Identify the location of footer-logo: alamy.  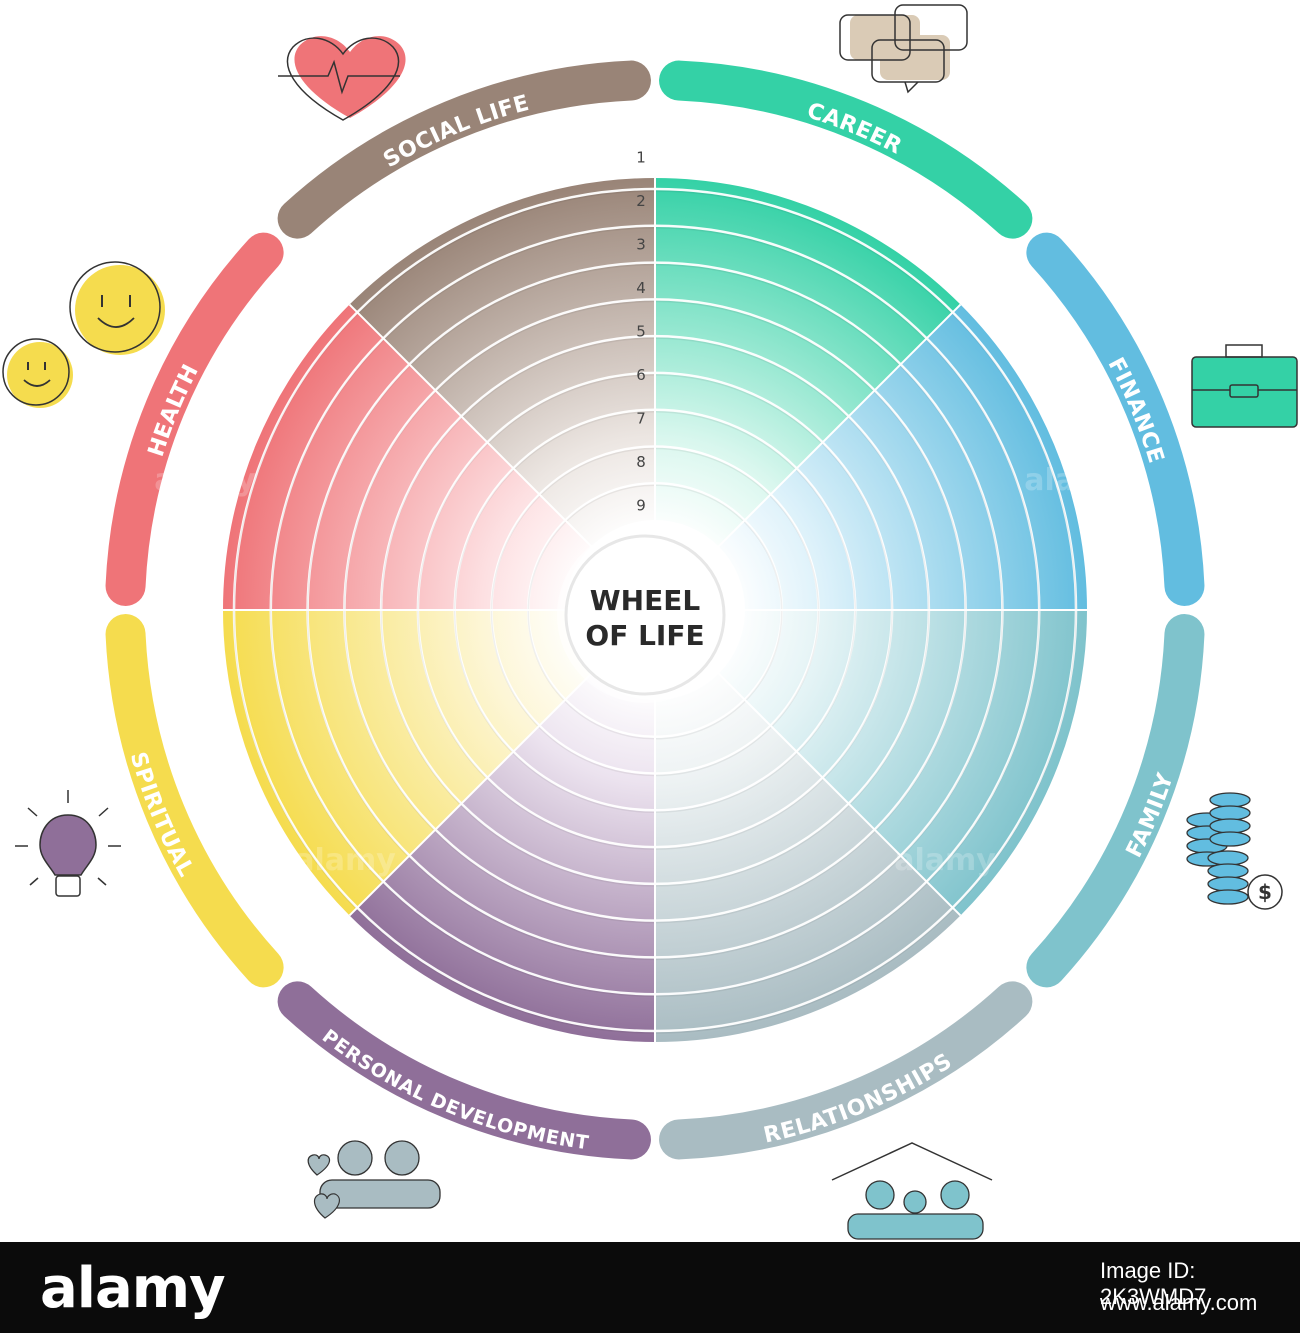
(133, 1288).